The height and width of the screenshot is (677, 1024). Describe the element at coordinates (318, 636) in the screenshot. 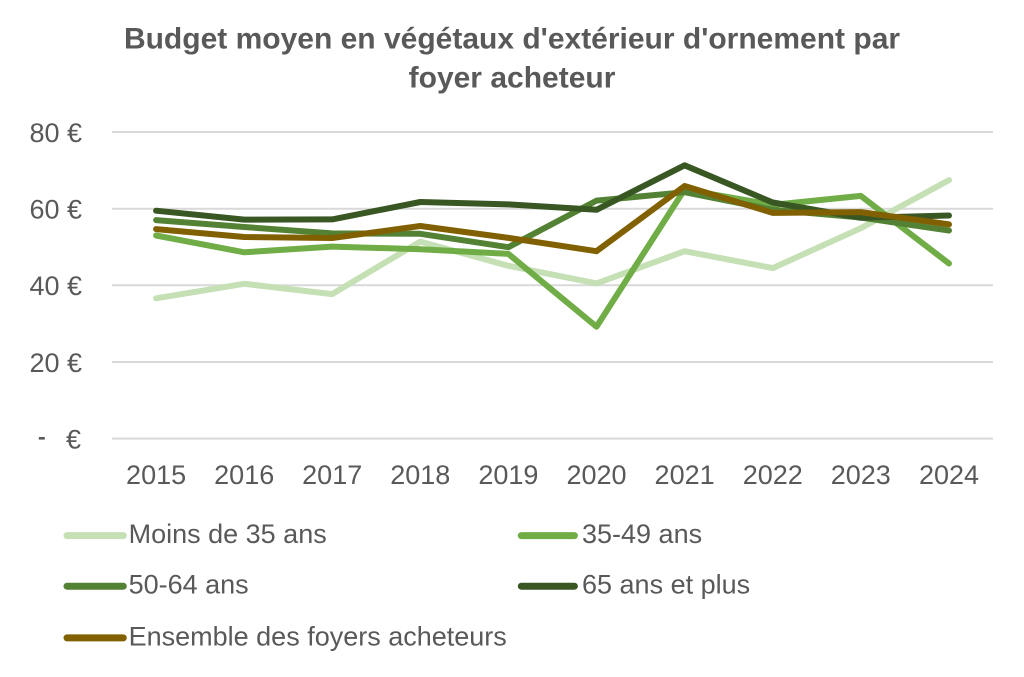

I see `svg-text: Ensemble des foyers acheteurs` at that location.